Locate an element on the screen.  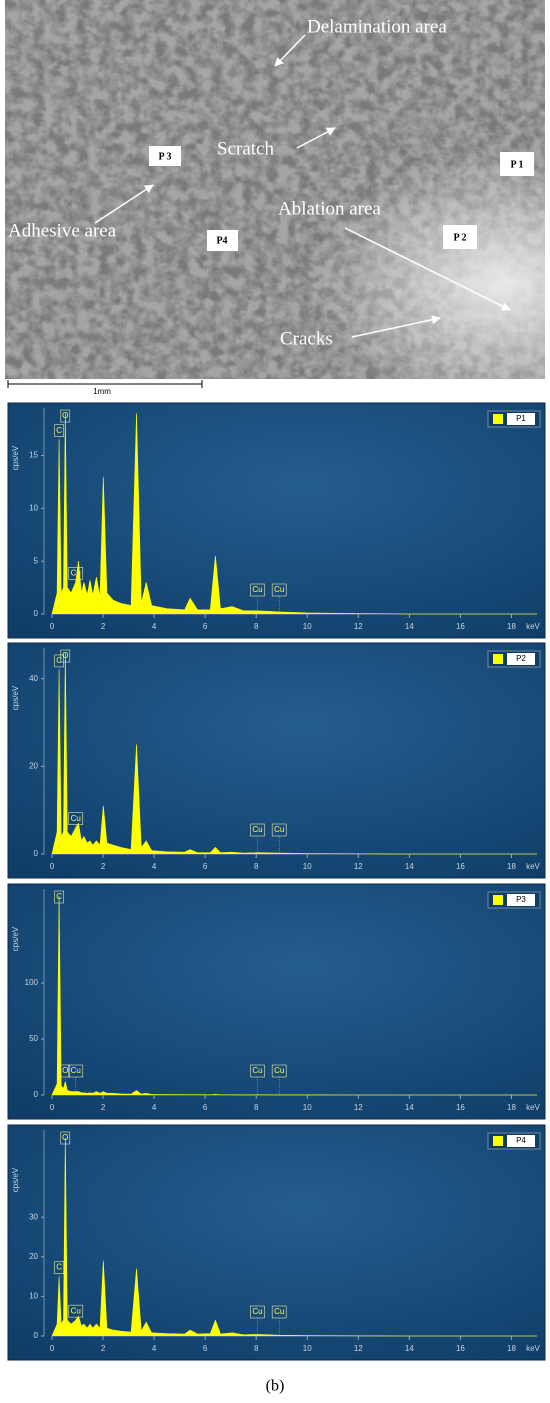
y-tick-label: 50 is located at coordinates (33, 1038).